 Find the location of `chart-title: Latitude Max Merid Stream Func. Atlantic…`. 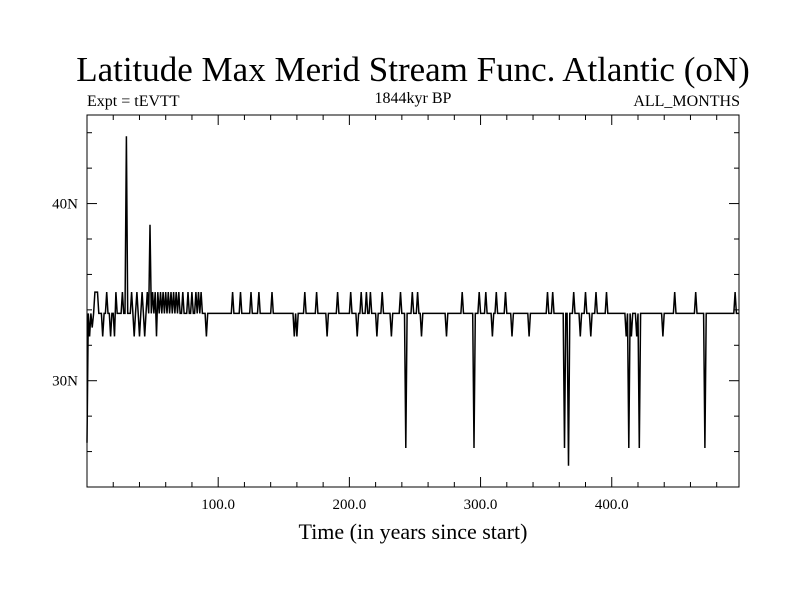

chart-title: Latitude Max Merid Stream Func. Atlantic… is located at coordinates (413, 69).